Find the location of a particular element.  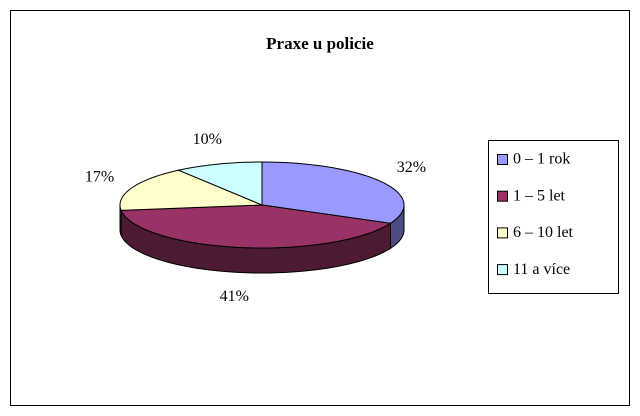

legend-label: 6 – 10 let is located at coordinates (543, 232).